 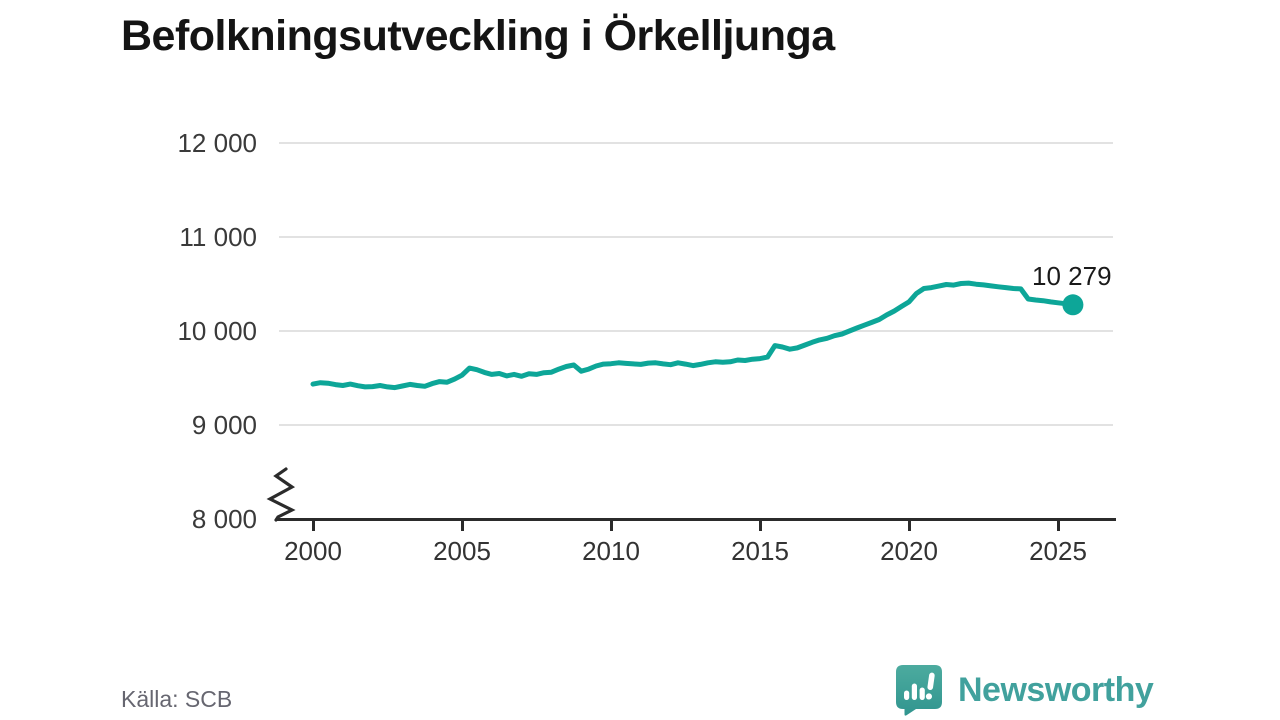 I want to click on x-axis-line, so click(x=696, y=519).